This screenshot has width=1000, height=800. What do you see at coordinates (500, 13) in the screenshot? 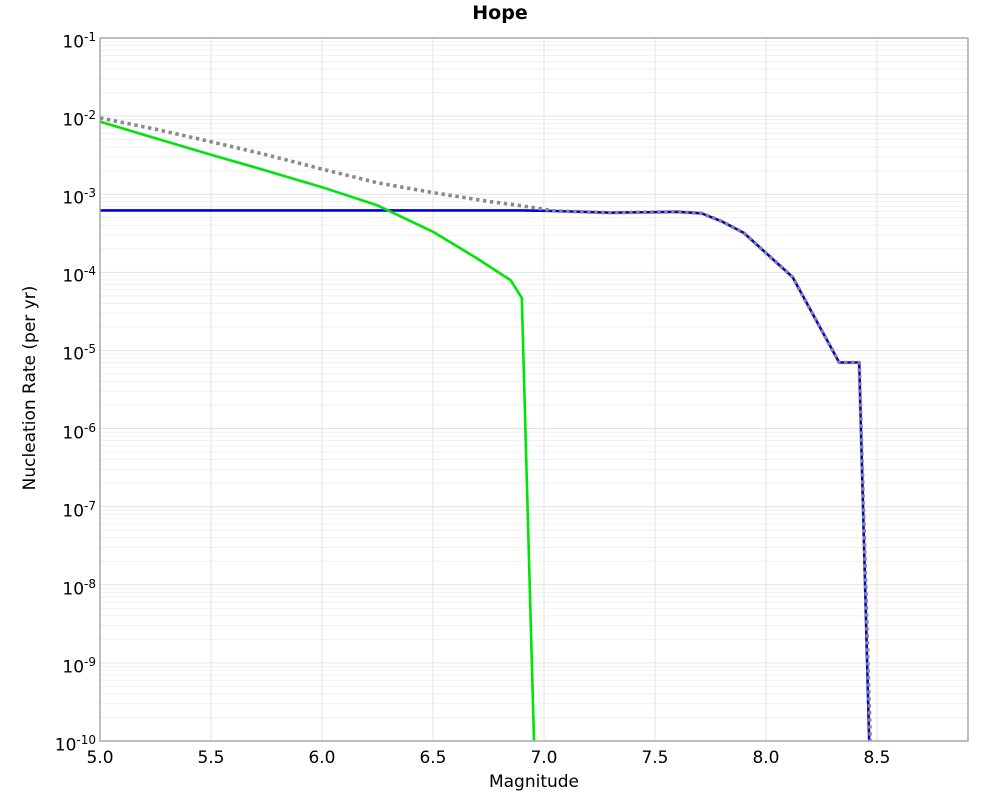
I see `chart-title: Hope` at bounding box center [500, 13].